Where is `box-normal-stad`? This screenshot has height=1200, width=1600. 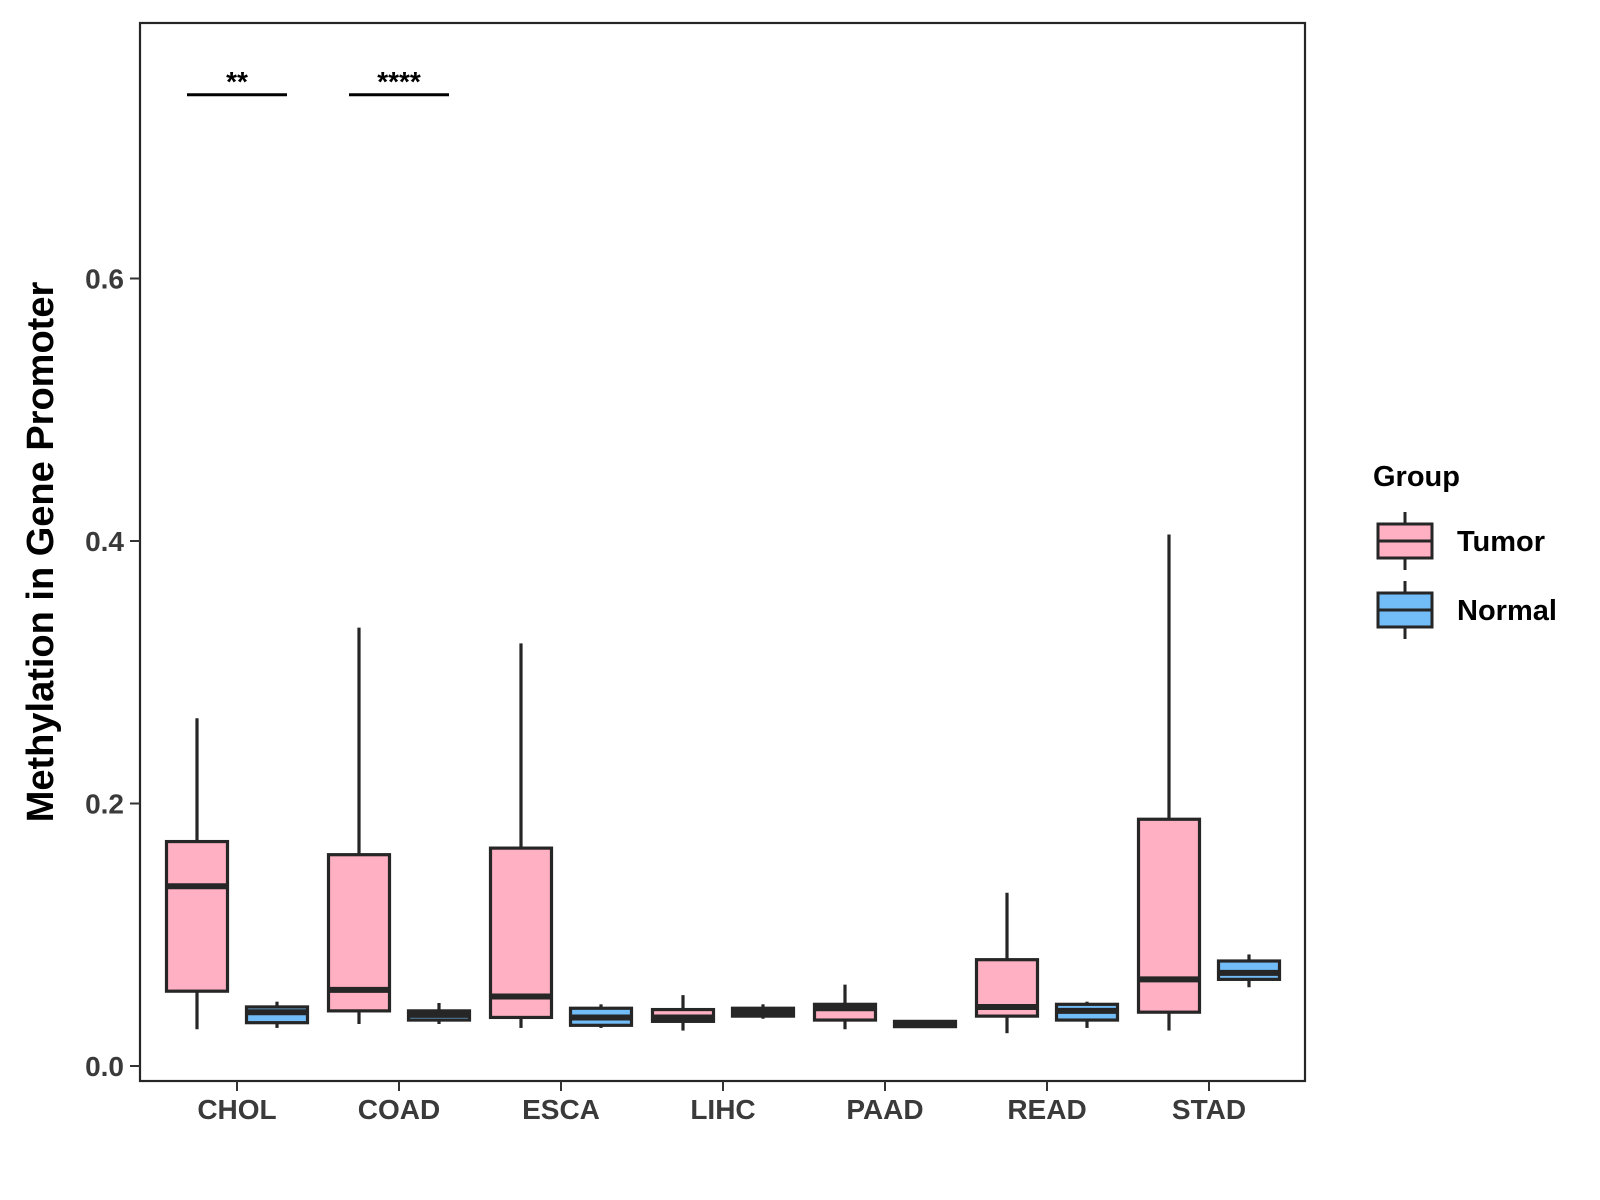 box-normal-stad is located at coordinates (1249, 971).